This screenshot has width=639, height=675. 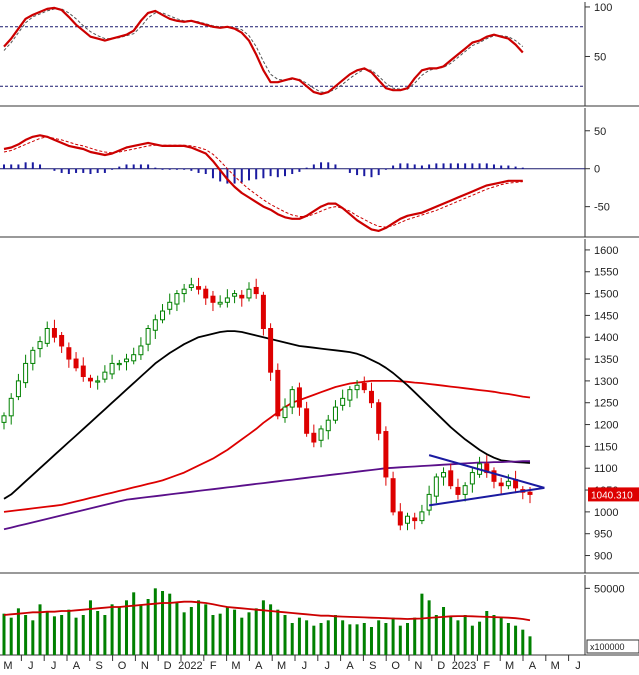 What do you see at coordinates (606, 469) in the screenshot?
I see `price-y-tick-label: 1100` at bounding box center [606, 469].